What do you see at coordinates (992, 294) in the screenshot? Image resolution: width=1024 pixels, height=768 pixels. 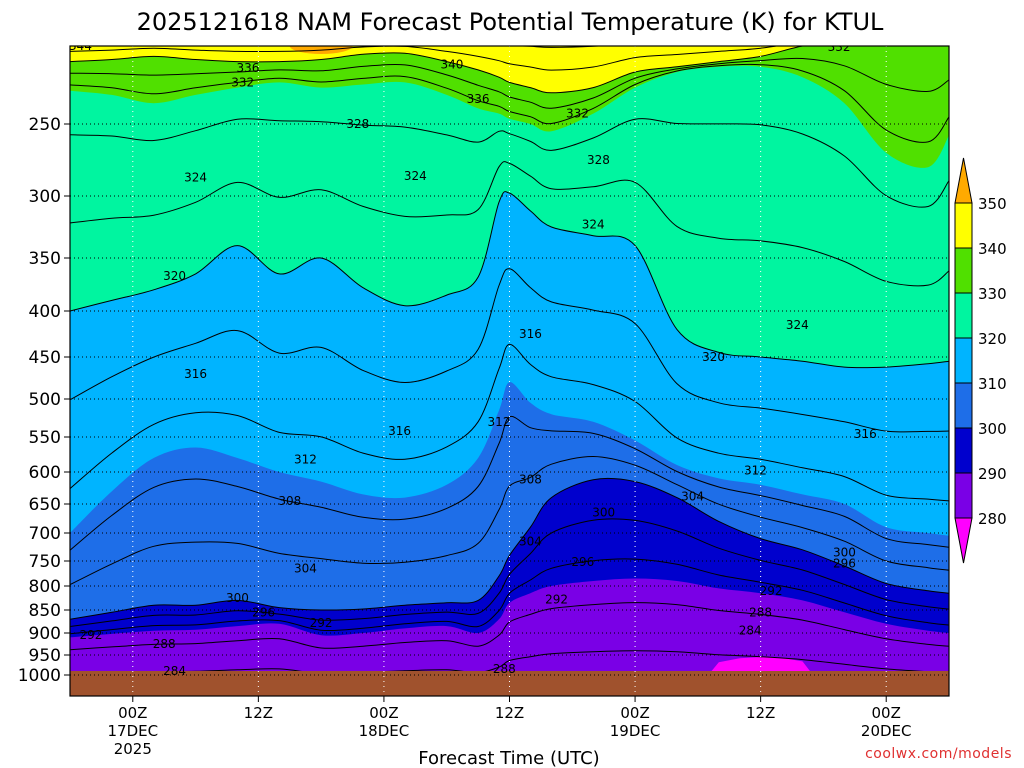 I see `colorbar-label: 330` at bounding box center [992, 294].